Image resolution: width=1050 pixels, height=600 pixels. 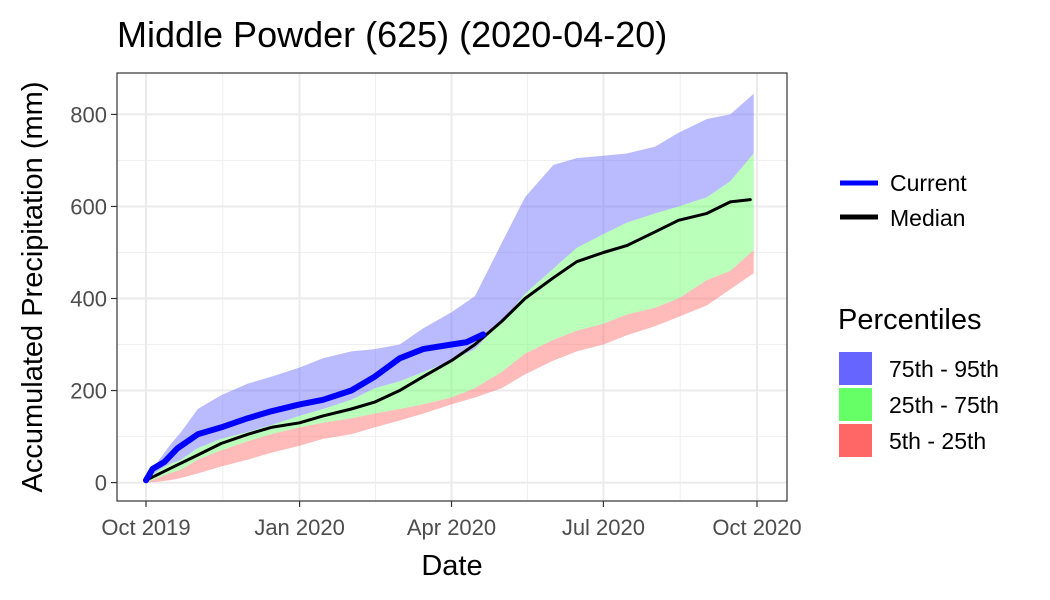 What do you see at coordinates (903, 200) in the screenshot?
I see `lines-legend: Current Median` at bounding box center [903, 200].